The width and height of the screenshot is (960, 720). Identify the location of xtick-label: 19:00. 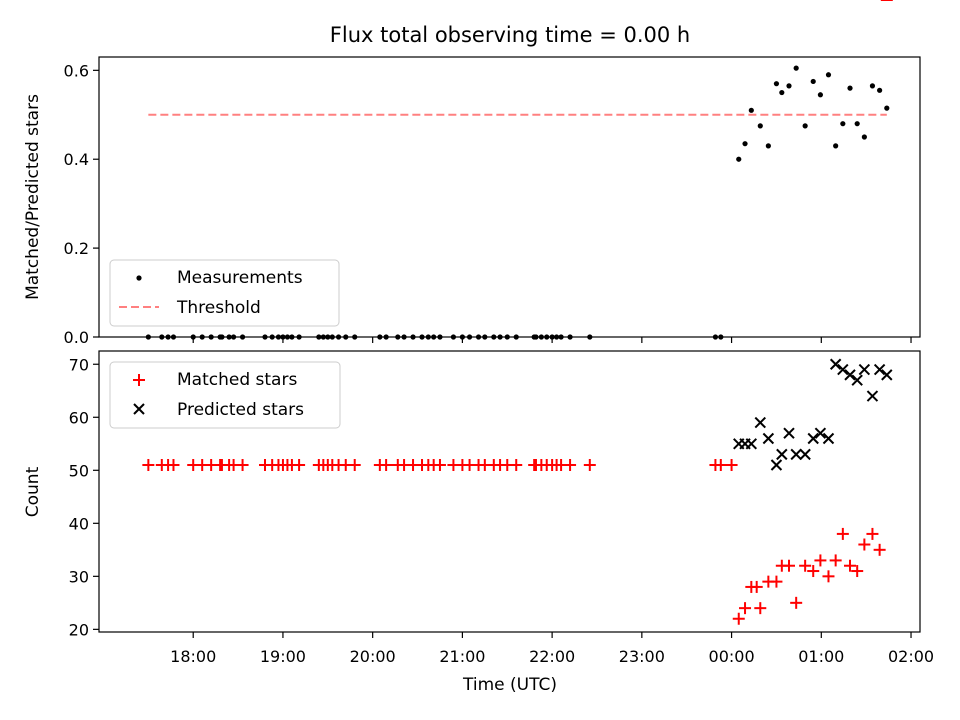
(283, 656).